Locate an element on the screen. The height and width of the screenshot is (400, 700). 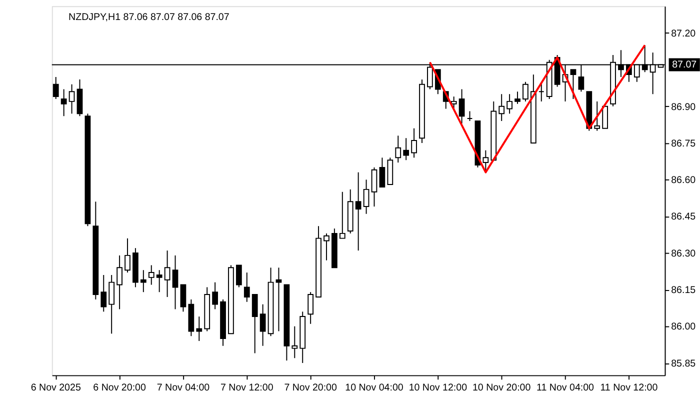
y-tick-label: 86.30 is located at coordinates (683, 254).